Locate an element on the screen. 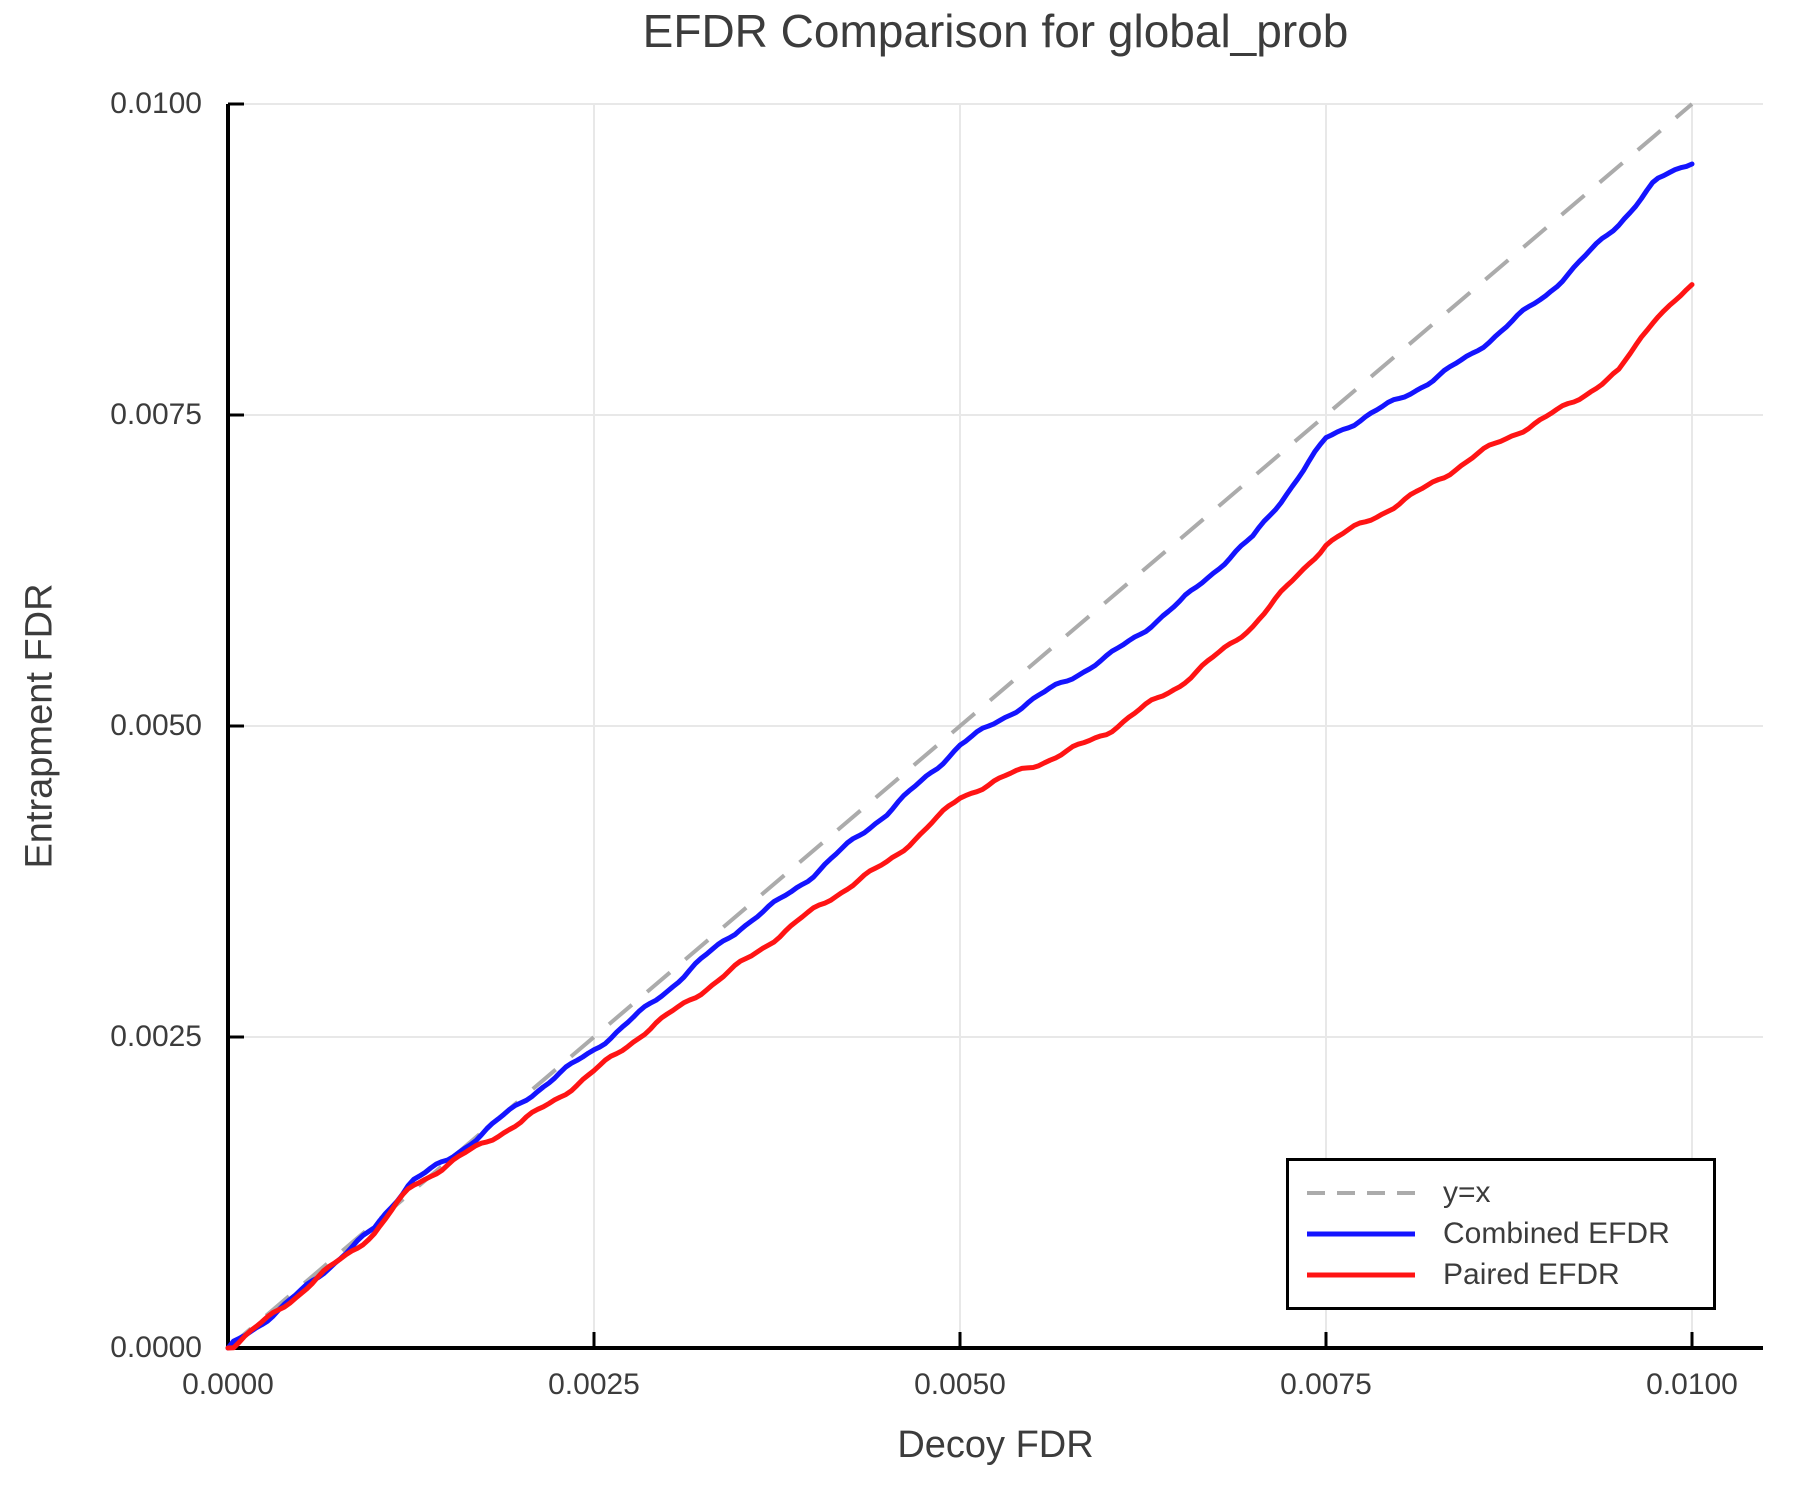 This screenshot has width=1800, height=1500. legend-item-paired-efdr: Paired EFDR is located at coordinates (1501, 1275).